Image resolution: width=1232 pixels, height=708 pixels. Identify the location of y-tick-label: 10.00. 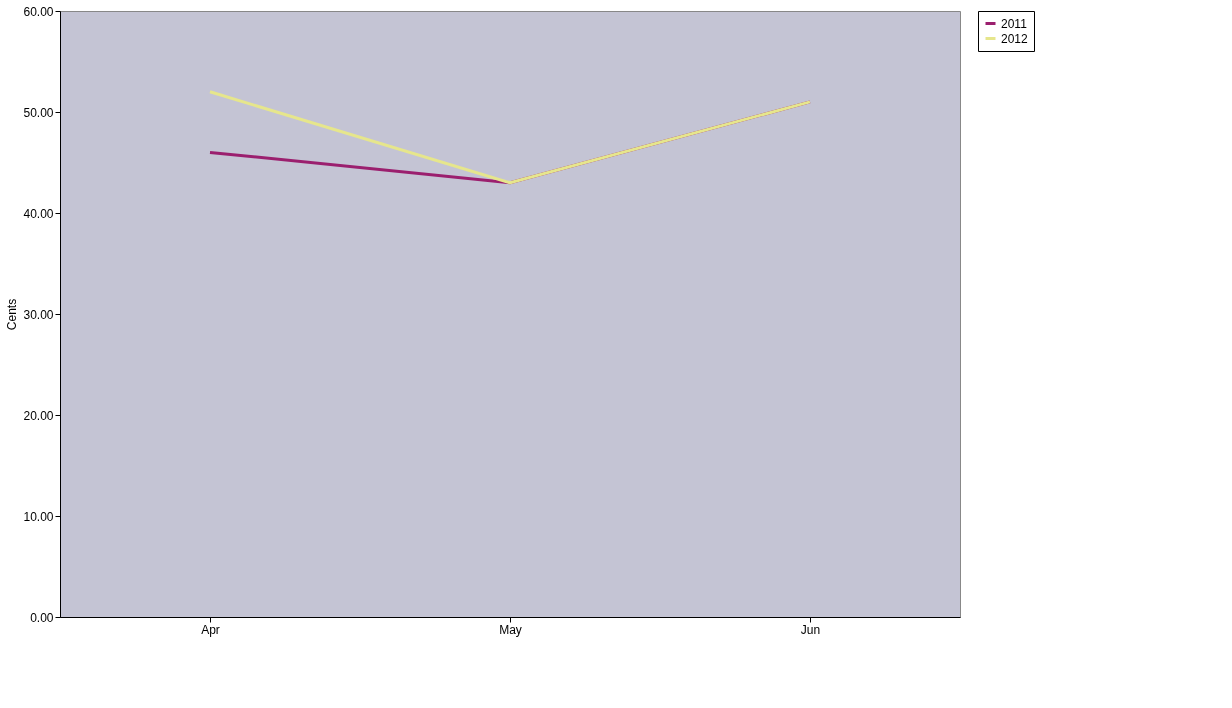
(38, 516).